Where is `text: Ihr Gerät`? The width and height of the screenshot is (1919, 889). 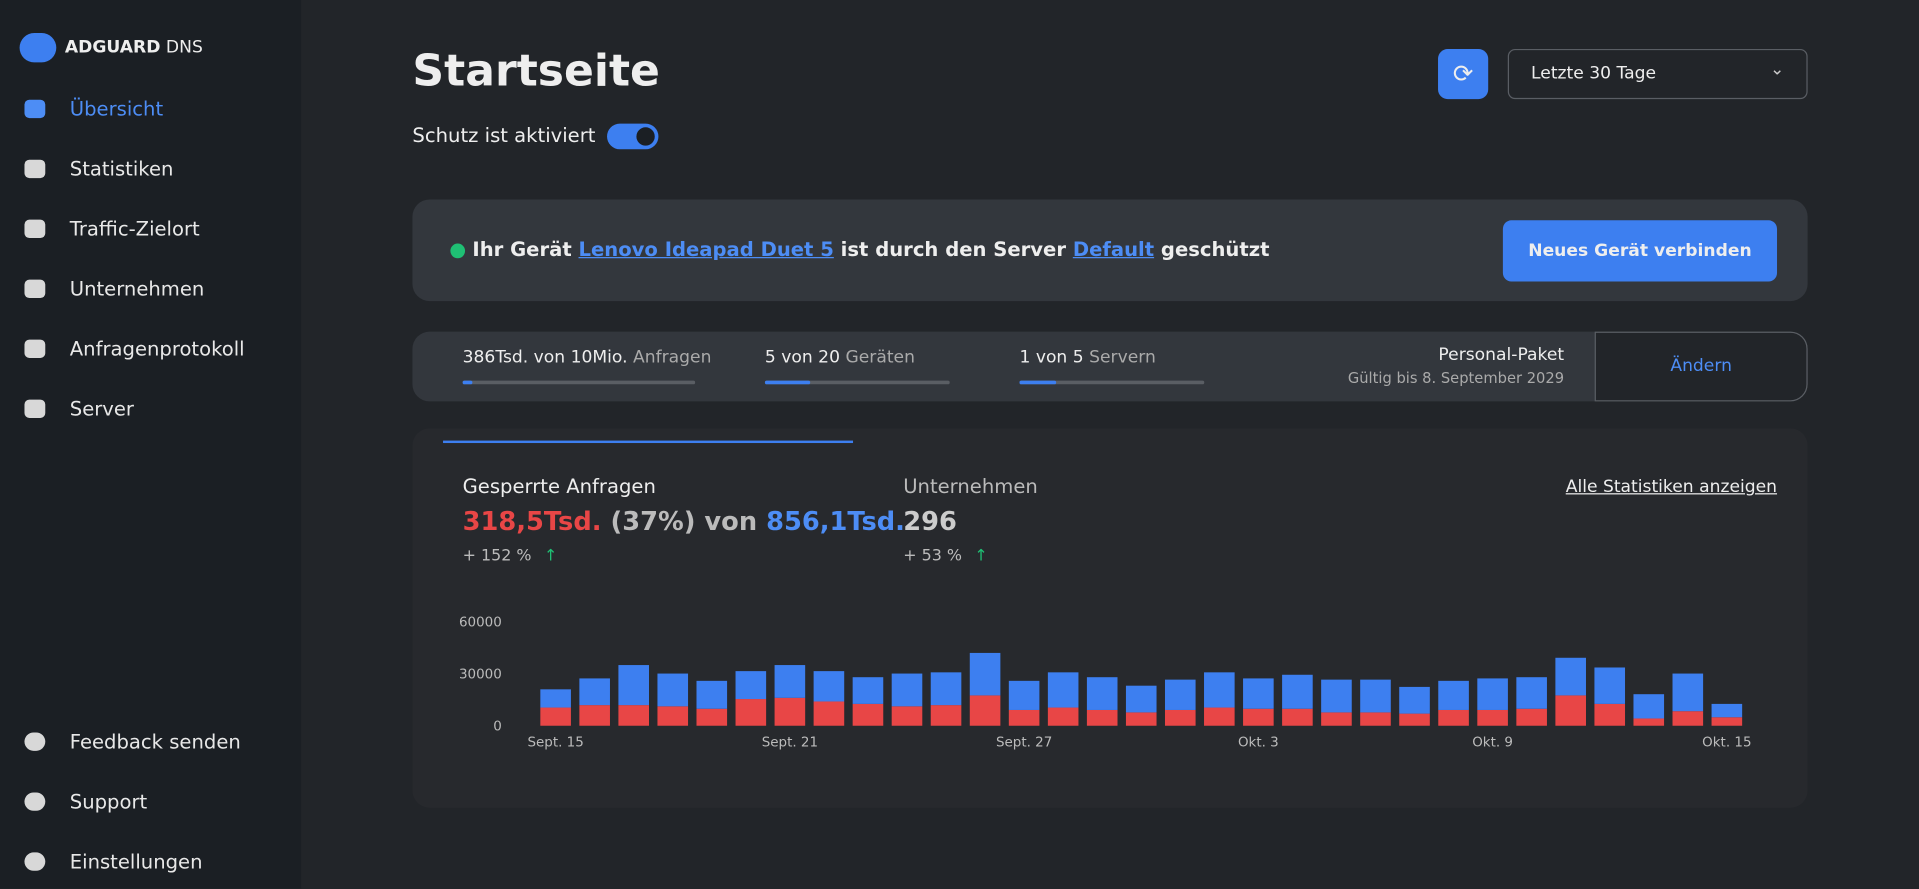
text: Ihr Gerät is located at coordinates (522, 249).